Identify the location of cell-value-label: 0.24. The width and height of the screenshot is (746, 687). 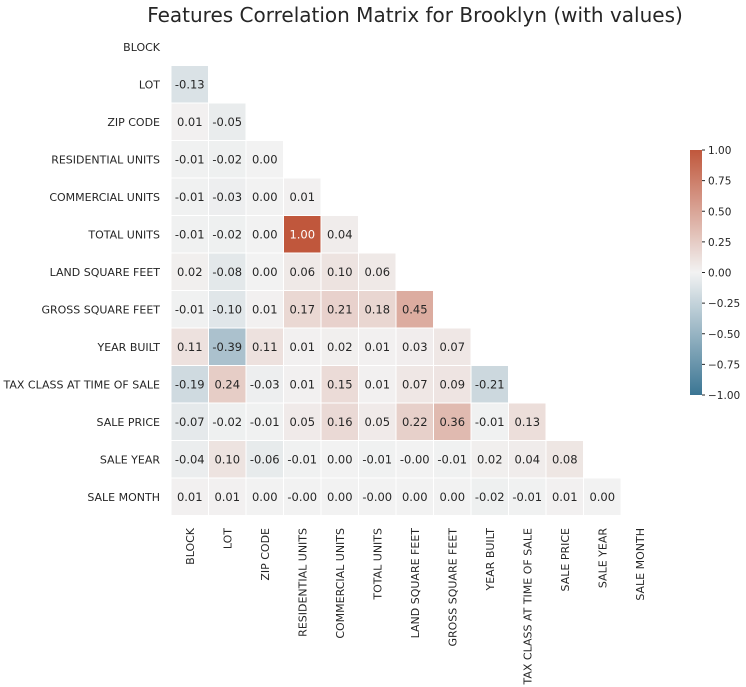
(227, 384).